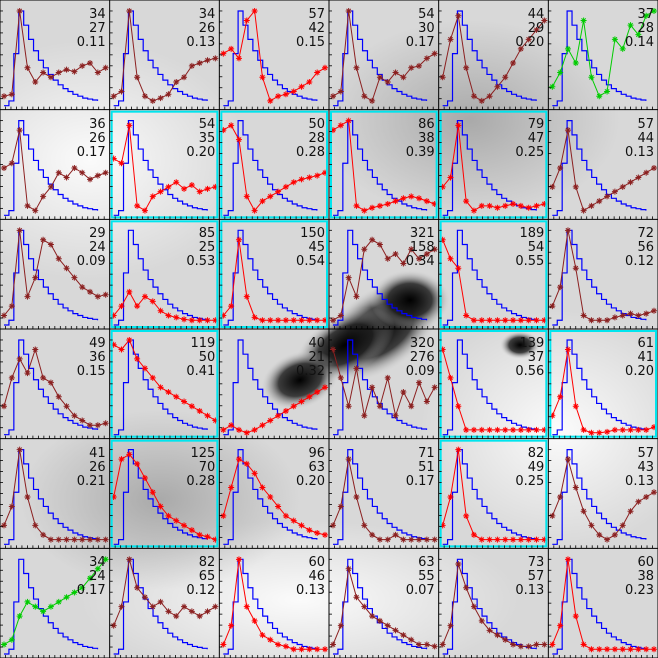 The height and width of the screenshot is (658, 658). I want to click on plot-cell-r1-c1, so click(164, 164).